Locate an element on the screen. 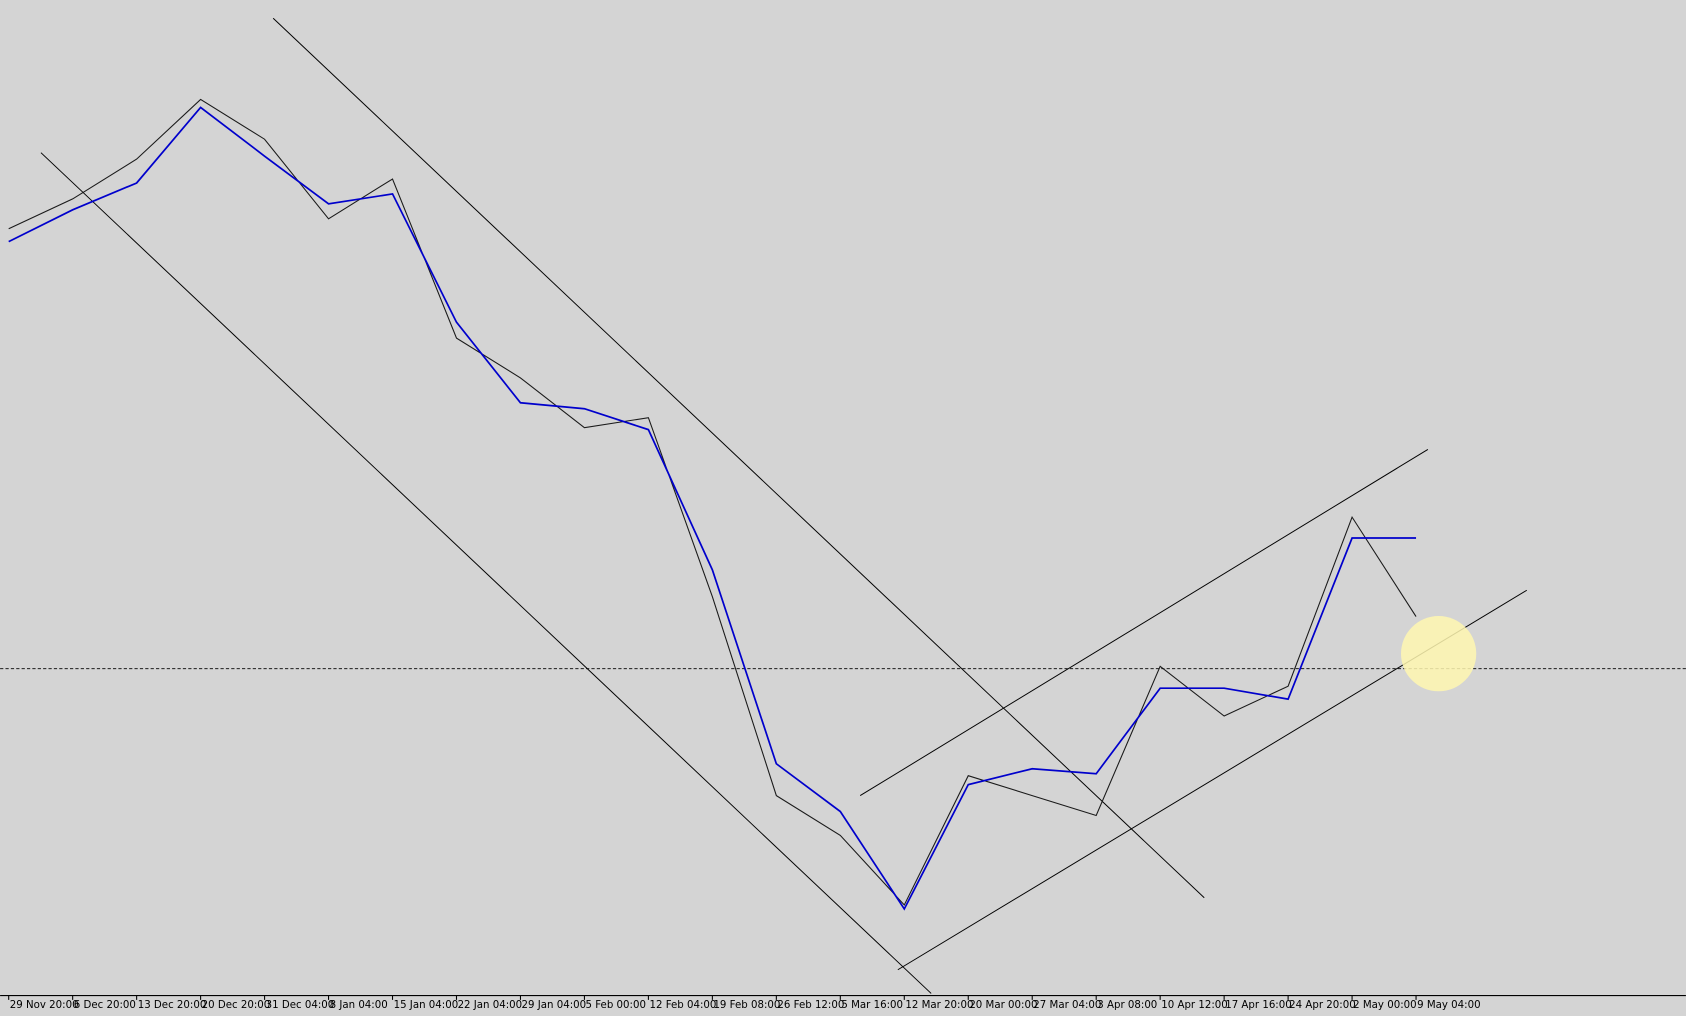 This screenshot has width=1686, height=1016. x-tick-label: 19 Feb 08:00 is located at coordinates (746, 1005).